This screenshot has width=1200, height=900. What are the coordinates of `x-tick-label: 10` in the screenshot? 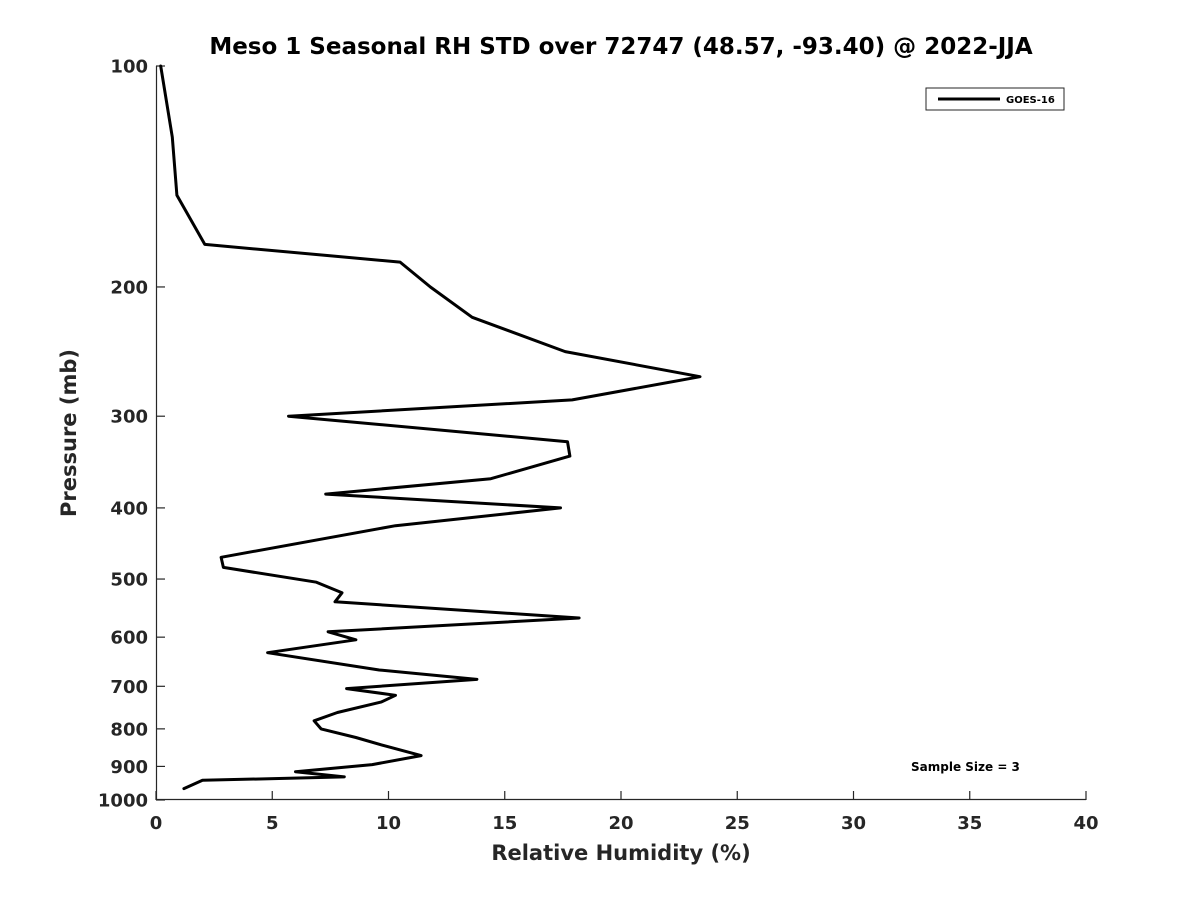 It's located at (388, 823).